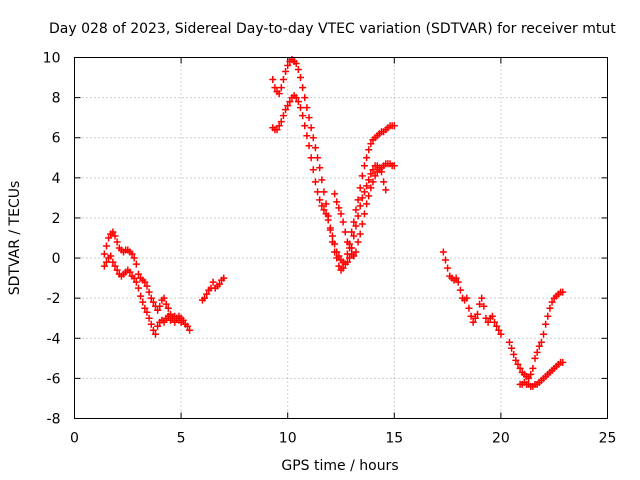  I want to click on x-tick-label: 20, so click(501, 439).